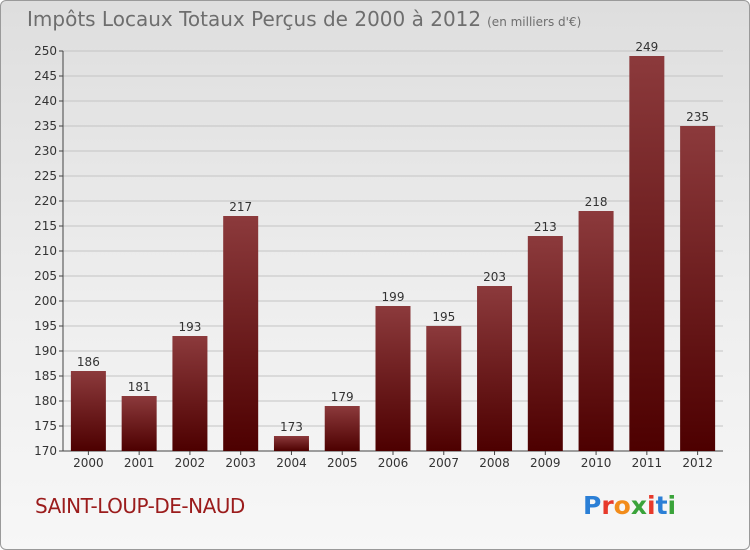  What do you see at coordinates (393, 463) in the screenshot?
I see `x-tick-label: 2006` at bounding box center [393, 463].